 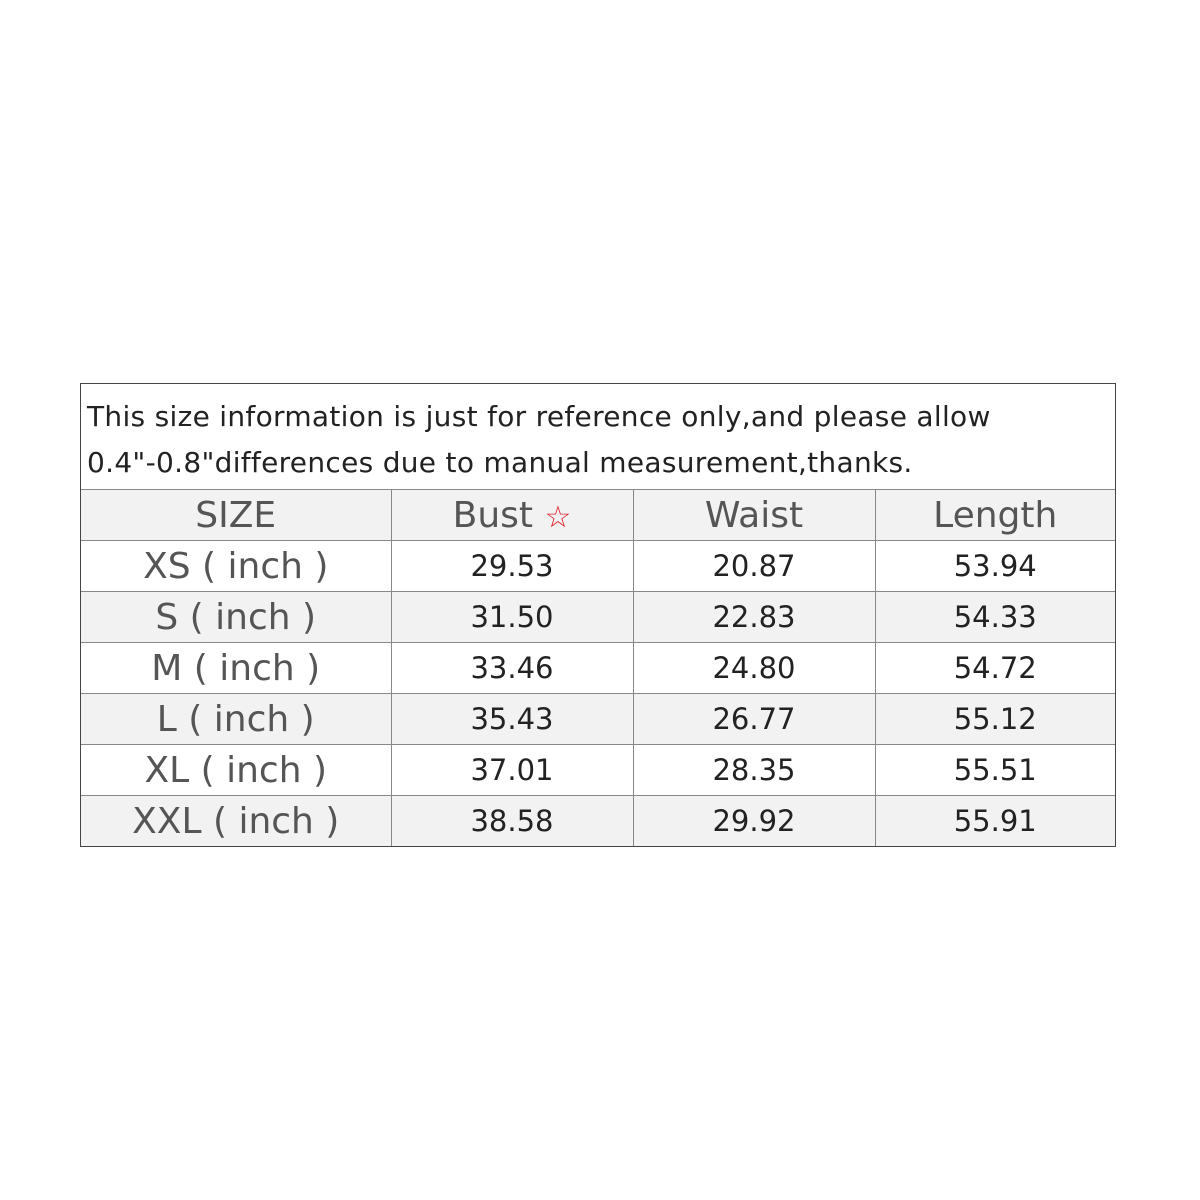 I want to click on header-size: SIZE, so click(x=236, y=515).